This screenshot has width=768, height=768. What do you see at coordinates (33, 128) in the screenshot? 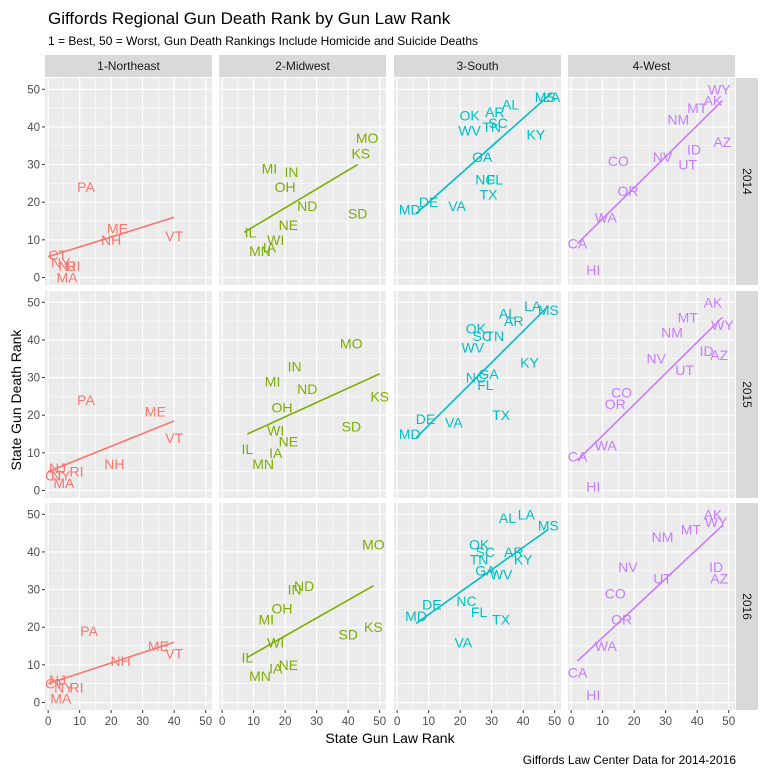
I see `y-tick-label: 40` at bounding box center [33, 128].